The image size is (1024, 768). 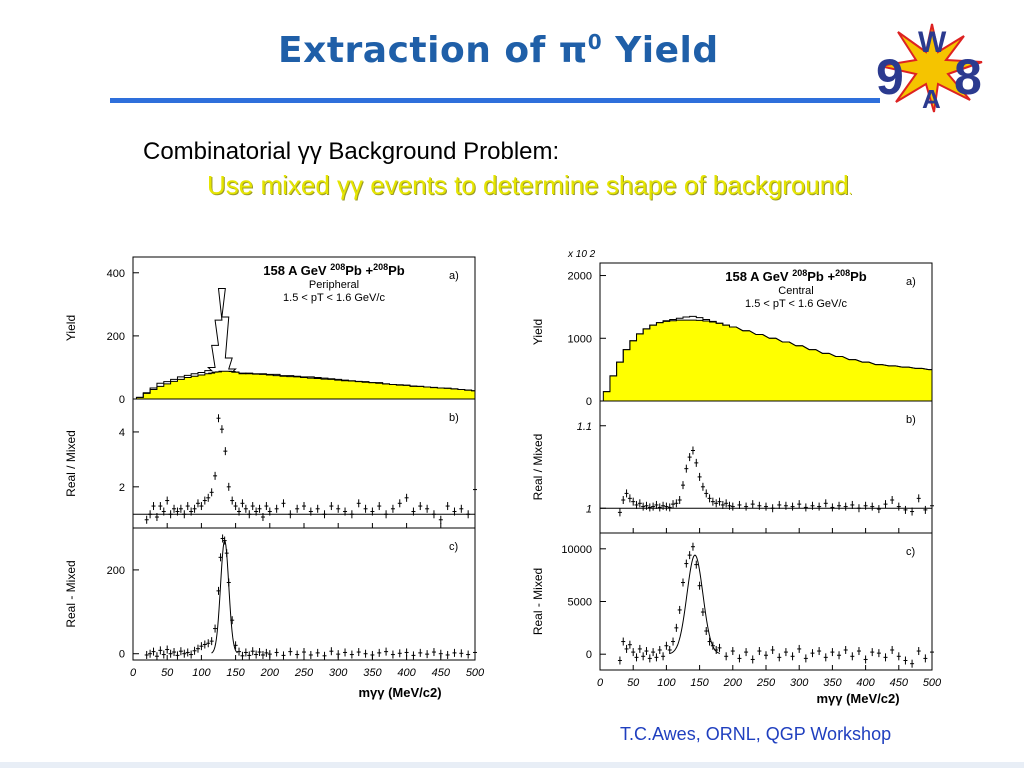 I want to click on mixed-background-area, so click(x=767, y=360).